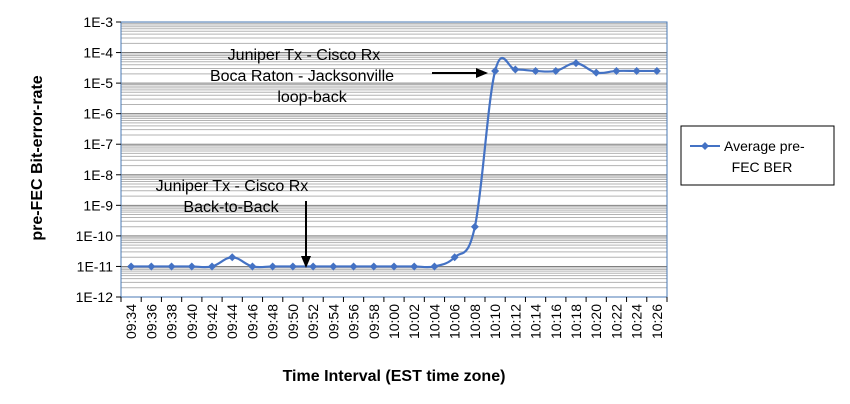  I want to click on x-tick-label: 10:24, so click(637, 321).